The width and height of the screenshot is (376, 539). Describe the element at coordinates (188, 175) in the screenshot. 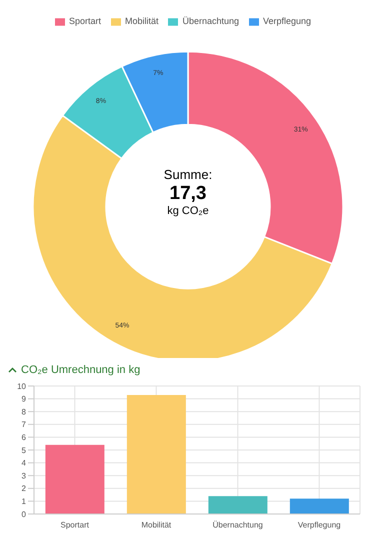

I see `text: Summe:` at that location.